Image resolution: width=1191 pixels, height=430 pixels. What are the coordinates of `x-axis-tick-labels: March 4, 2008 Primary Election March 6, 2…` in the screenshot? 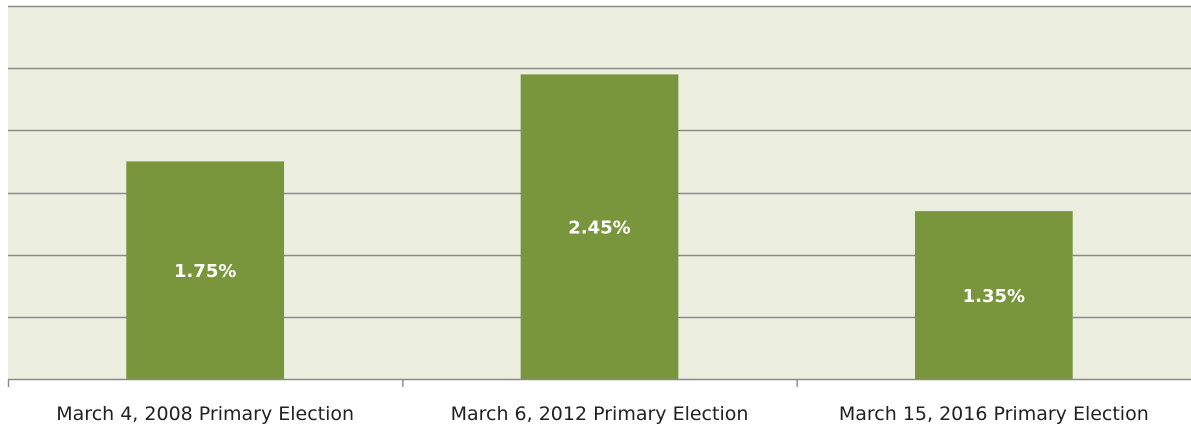 It's located at (602, 414).